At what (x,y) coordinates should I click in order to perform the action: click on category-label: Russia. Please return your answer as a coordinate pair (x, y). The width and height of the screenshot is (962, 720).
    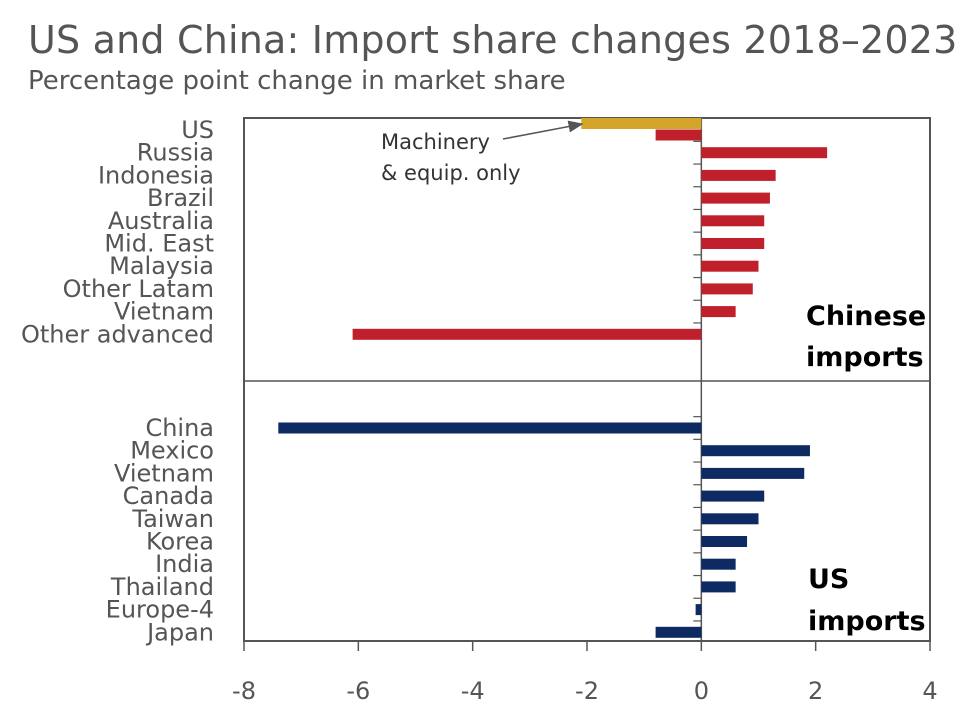
    Looking at the image, I should click on (175, 153).